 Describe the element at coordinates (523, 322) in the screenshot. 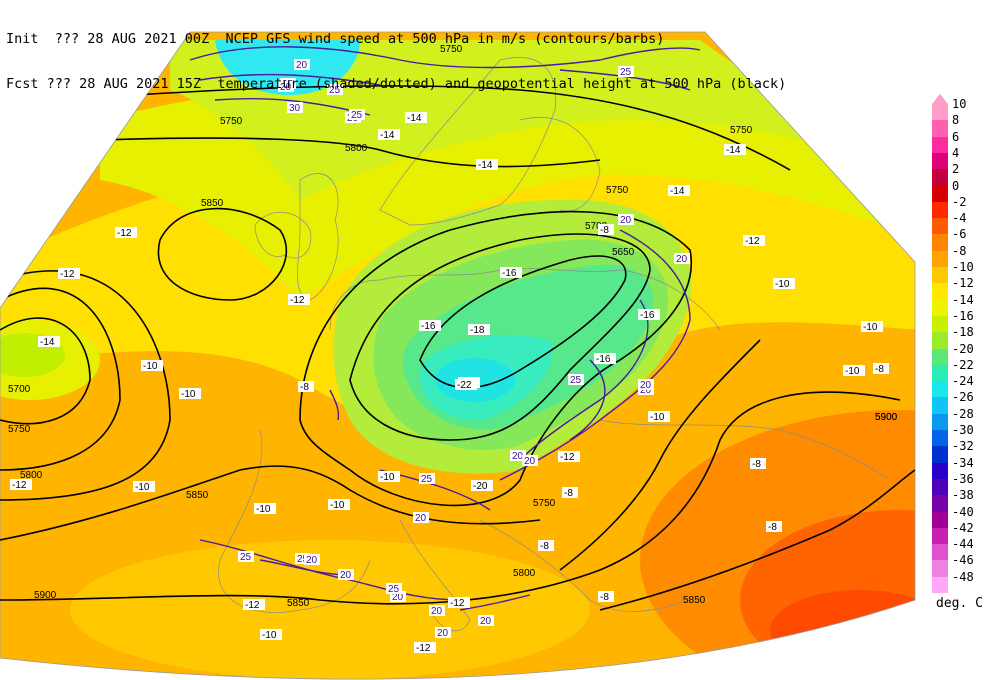

I see `height-contour-5650-trough` at that location.